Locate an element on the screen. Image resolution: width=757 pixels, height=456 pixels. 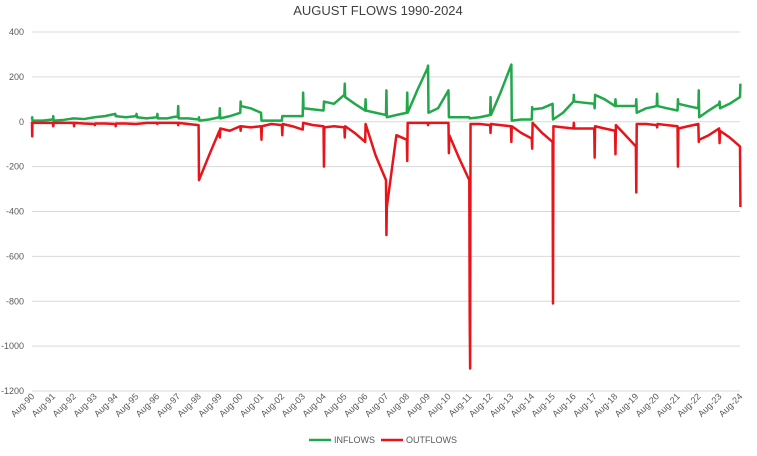
x-tick-label: Aug-24 is located at coordinates (731, 405).